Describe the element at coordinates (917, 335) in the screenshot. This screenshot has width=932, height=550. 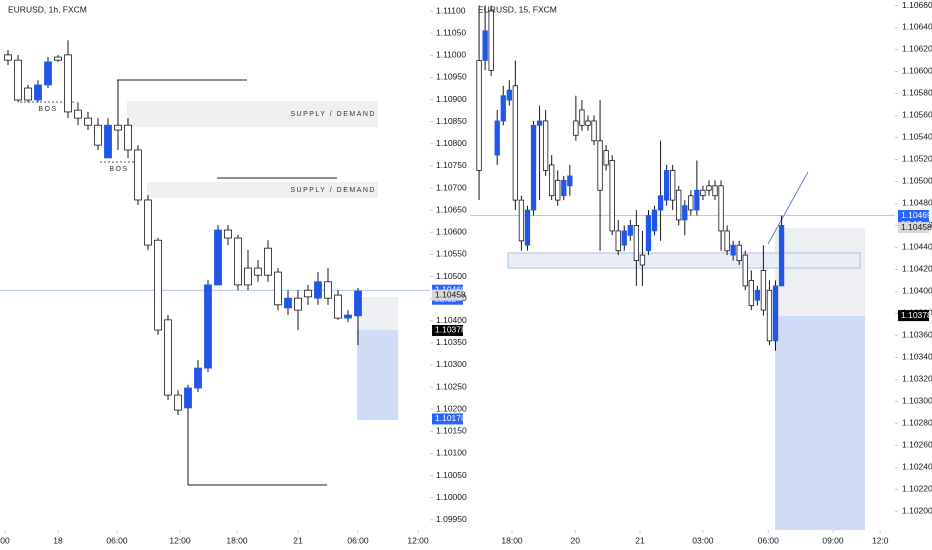
I see `y-tick-label: 1.10360` at that location.